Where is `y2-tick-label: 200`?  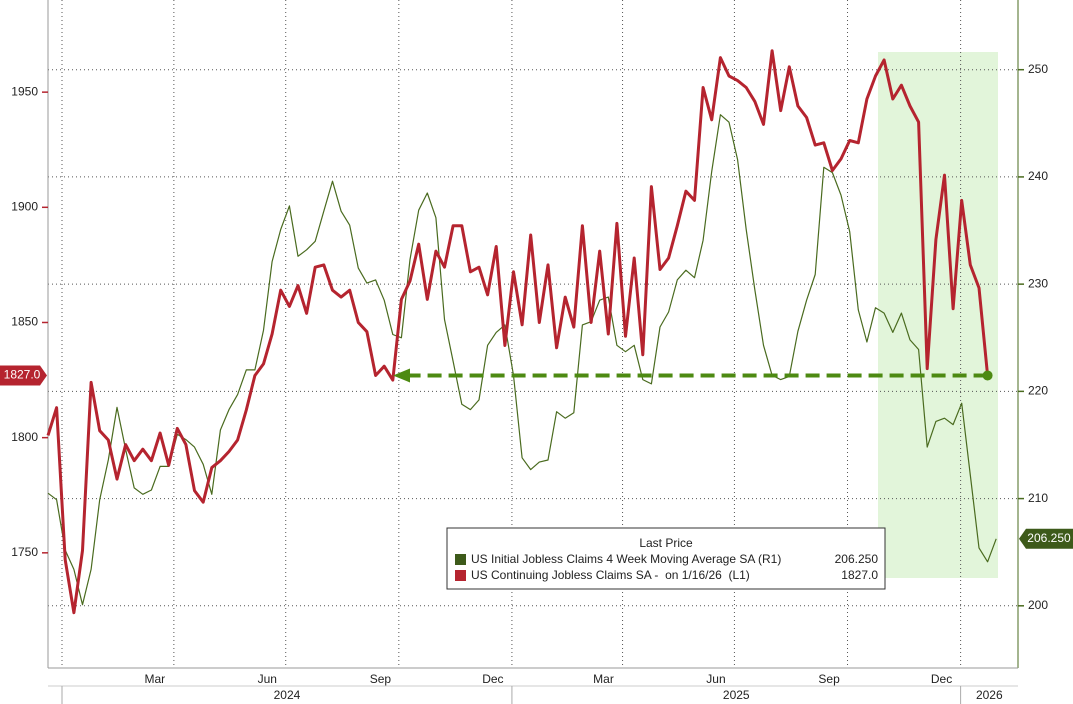
y2-tick-label: 200 is located at coordinates (1038, 605).